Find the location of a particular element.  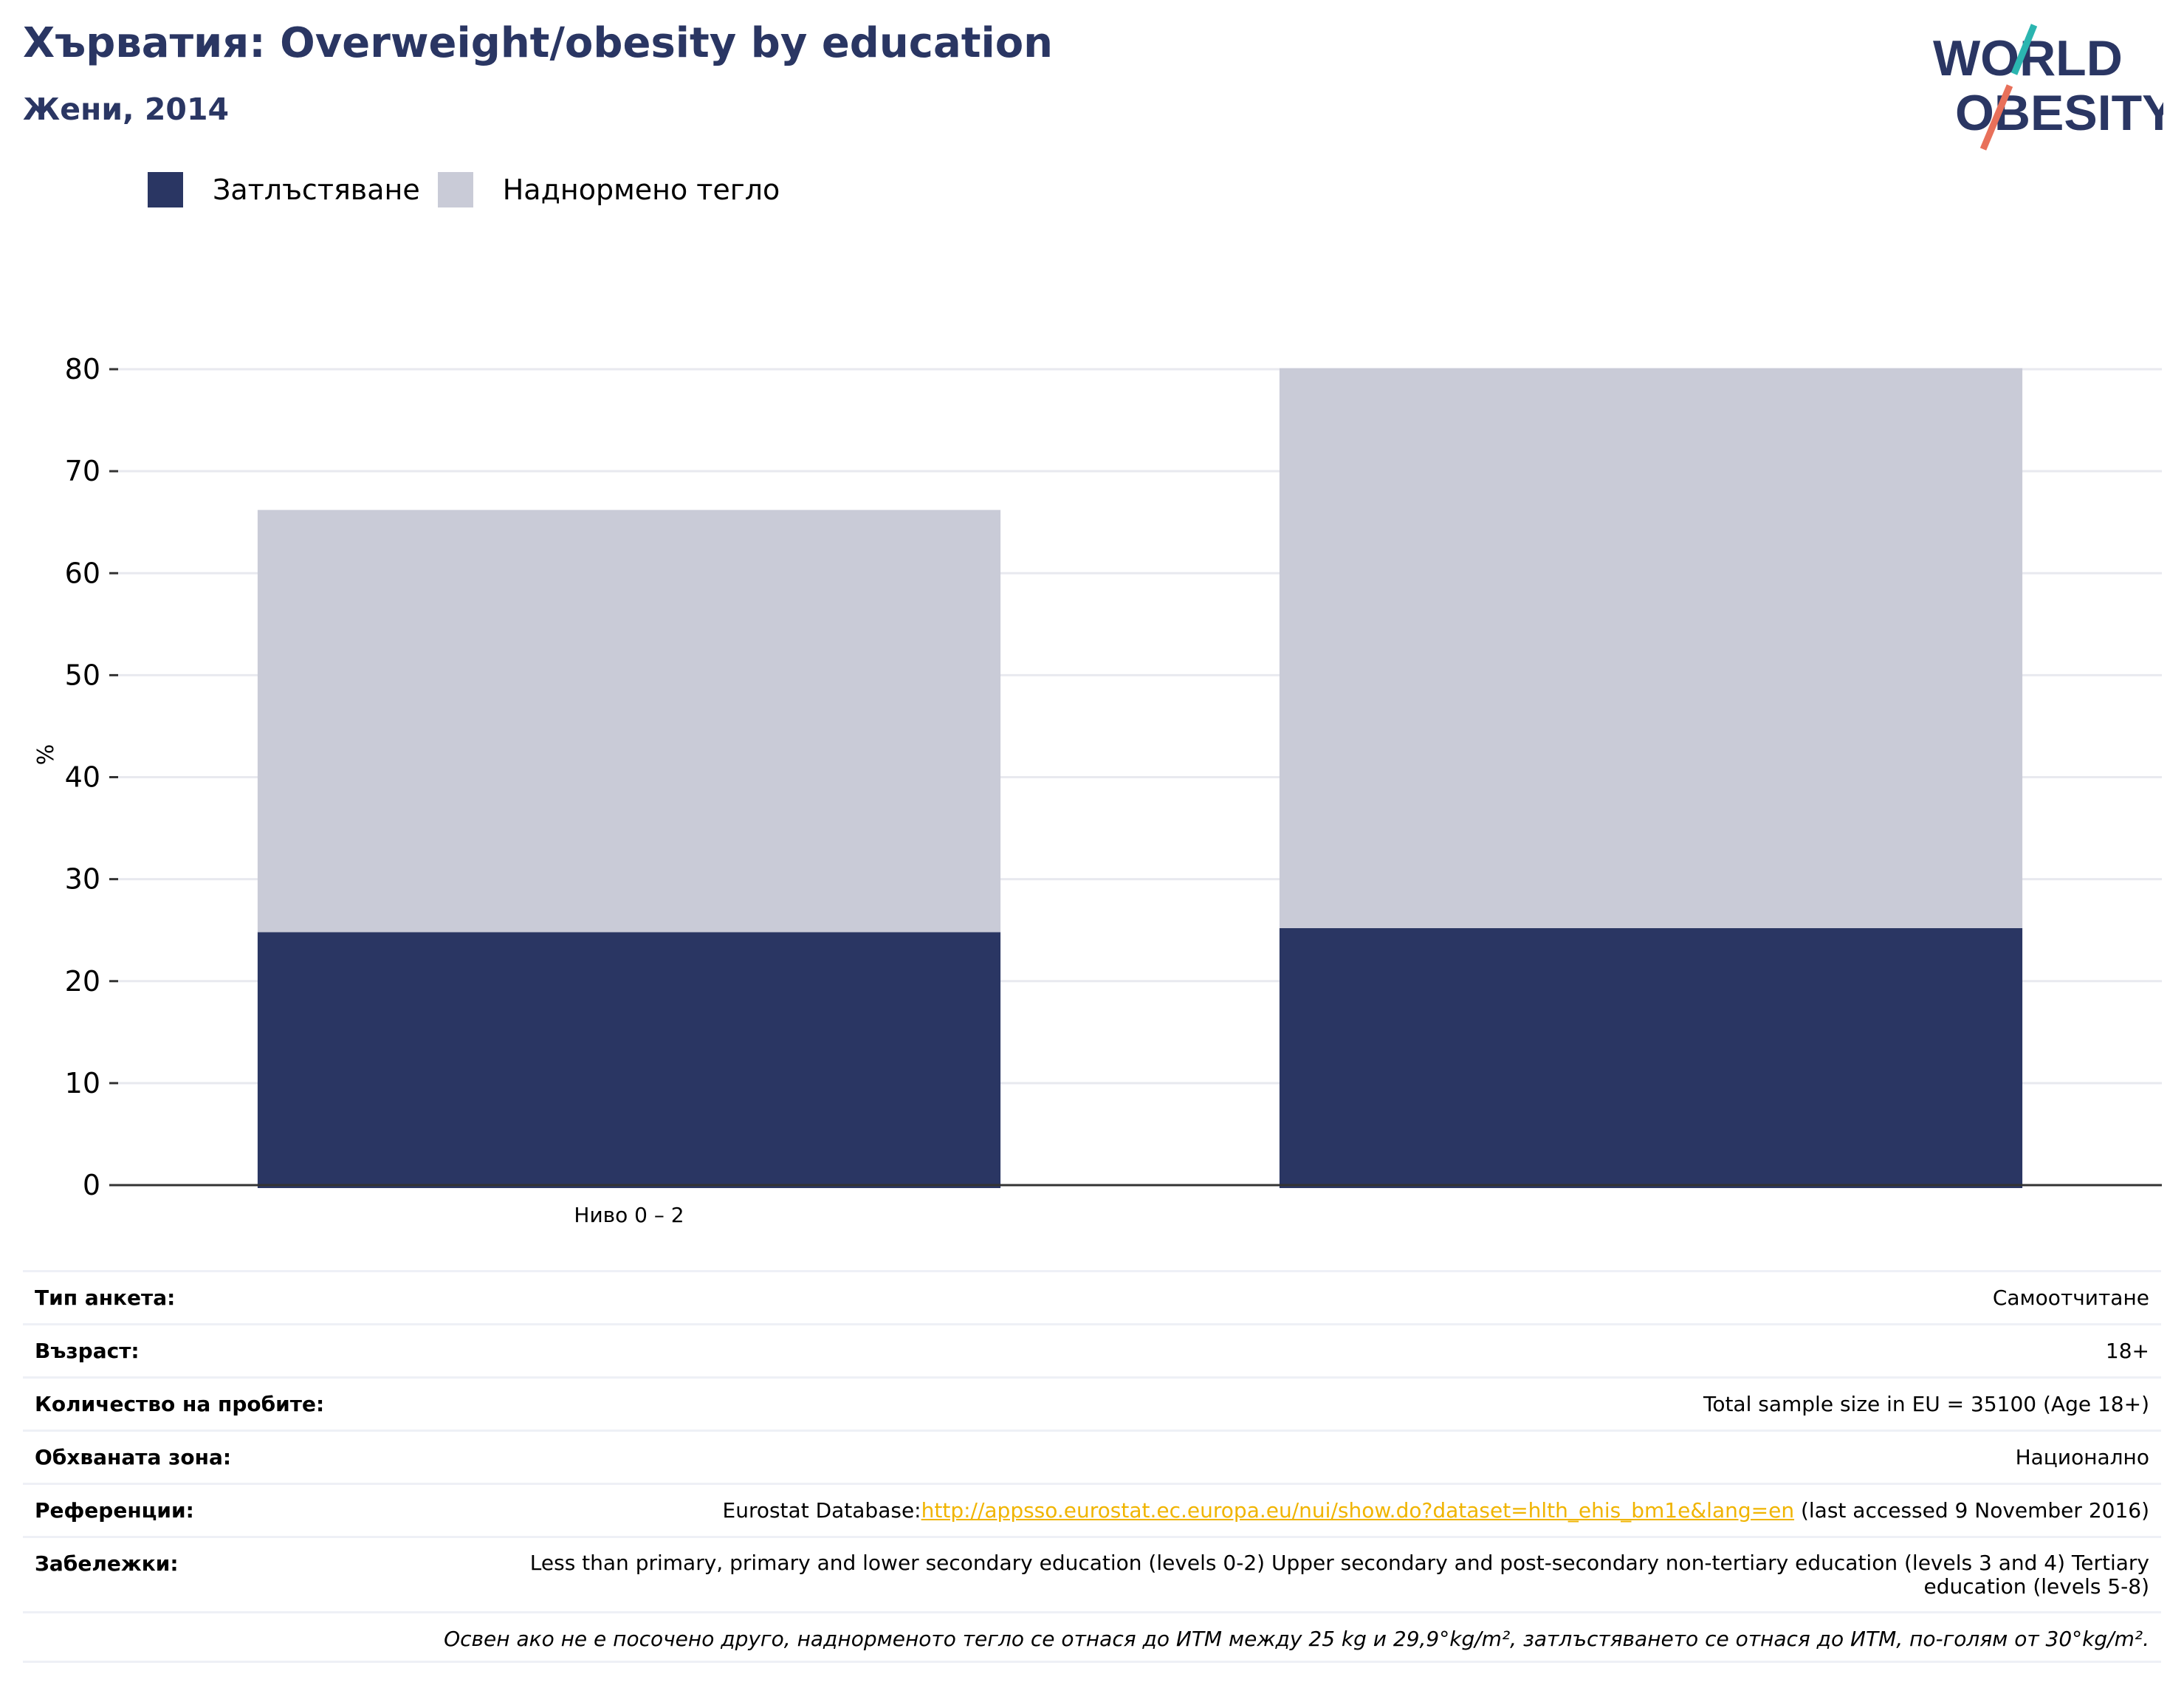

info-label: Количество на пробите: is located at coordinates (180, 1404).